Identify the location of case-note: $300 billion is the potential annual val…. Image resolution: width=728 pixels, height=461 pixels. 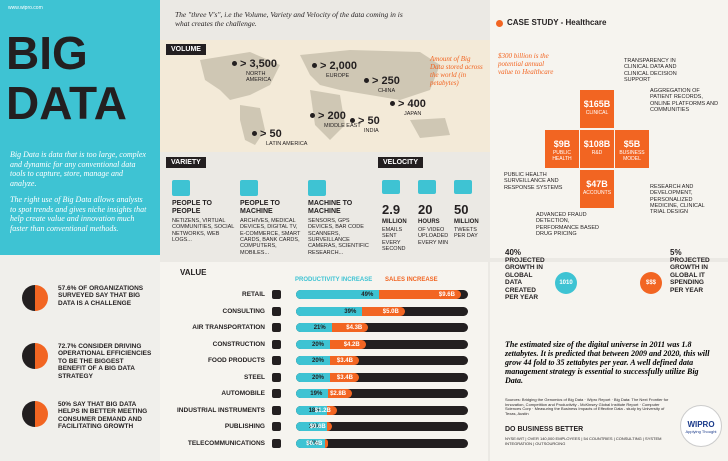
(526, 64).